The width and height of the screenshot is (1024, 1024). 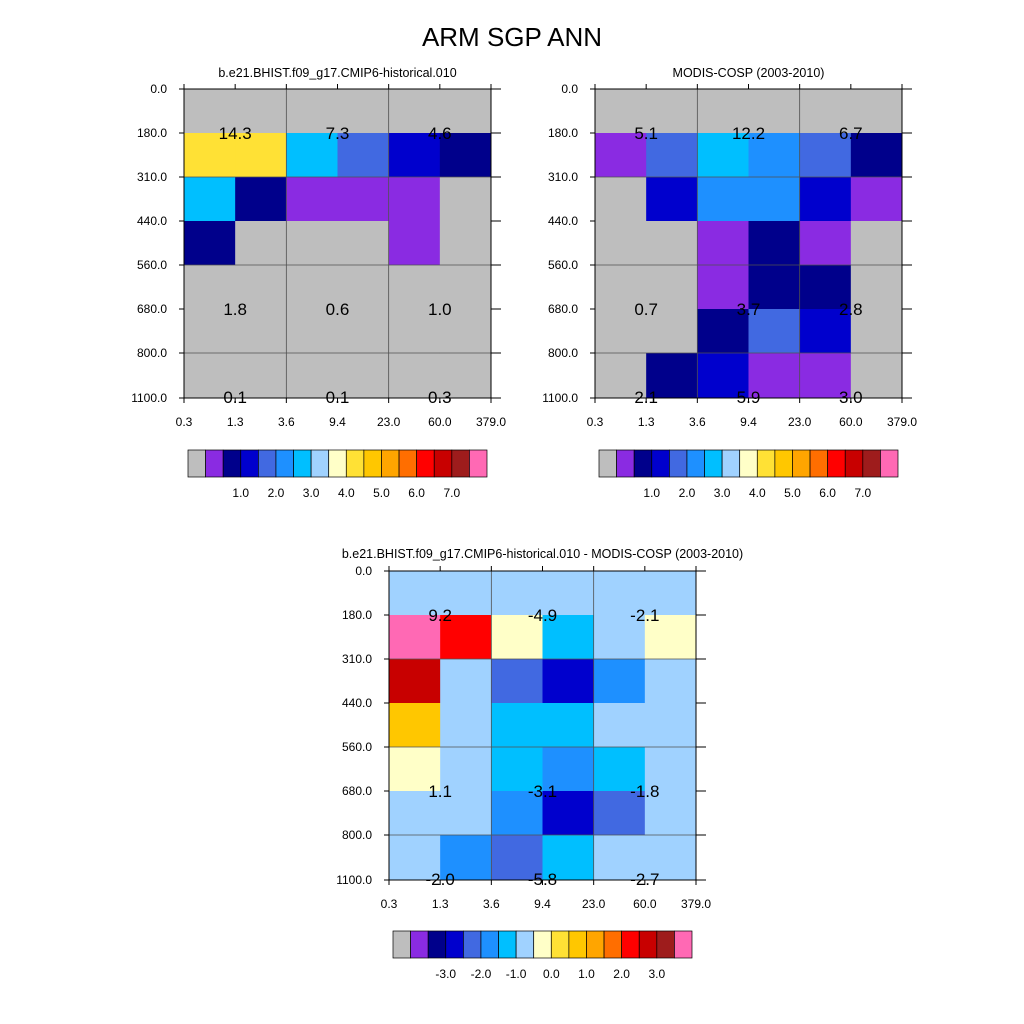 I want to click on cell-value-label: 4.6, so click(x=440, y=133).